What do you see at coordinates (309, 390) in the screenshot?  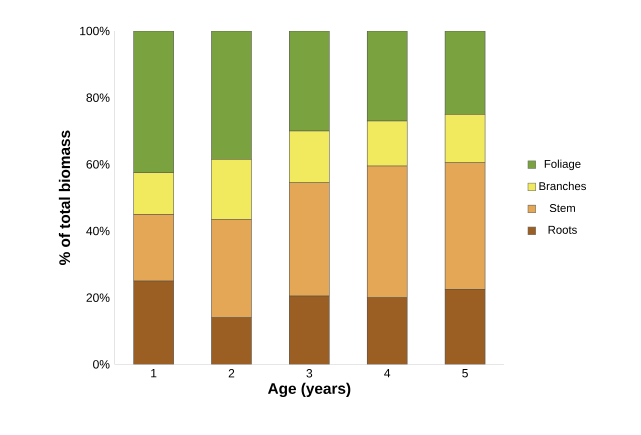 I see `x-axis-title: Age (years)` at bounding box center [309, 390].